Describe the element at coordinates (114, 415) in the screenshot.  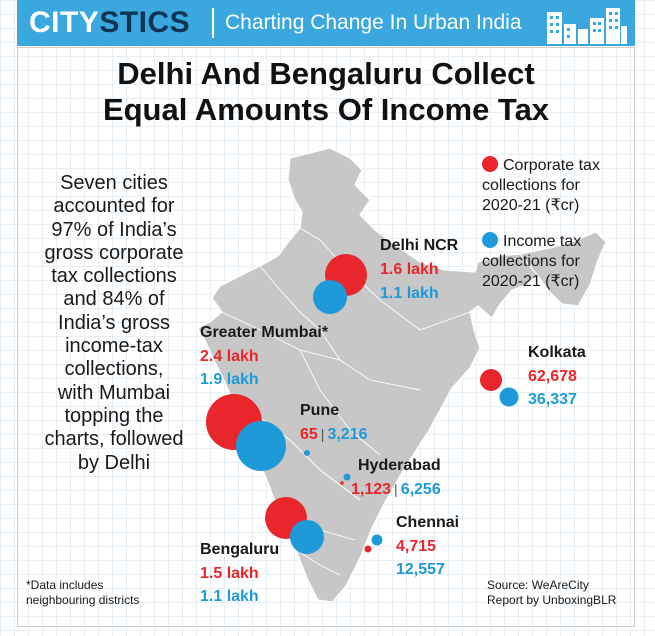
I see `blurb-line: topping the` at that location.